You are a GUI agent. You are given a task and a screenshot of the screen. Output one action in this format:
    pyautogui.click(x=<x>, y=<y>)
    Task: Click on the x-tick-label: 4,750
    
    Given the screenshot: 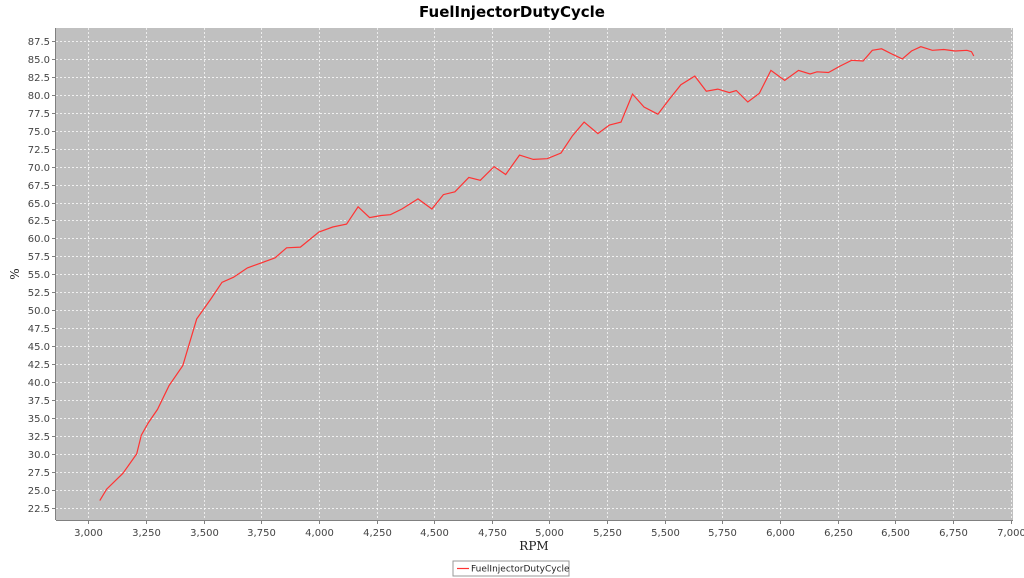 What is the action you would take?
    pyautogui.click(x=492, y=533)
    